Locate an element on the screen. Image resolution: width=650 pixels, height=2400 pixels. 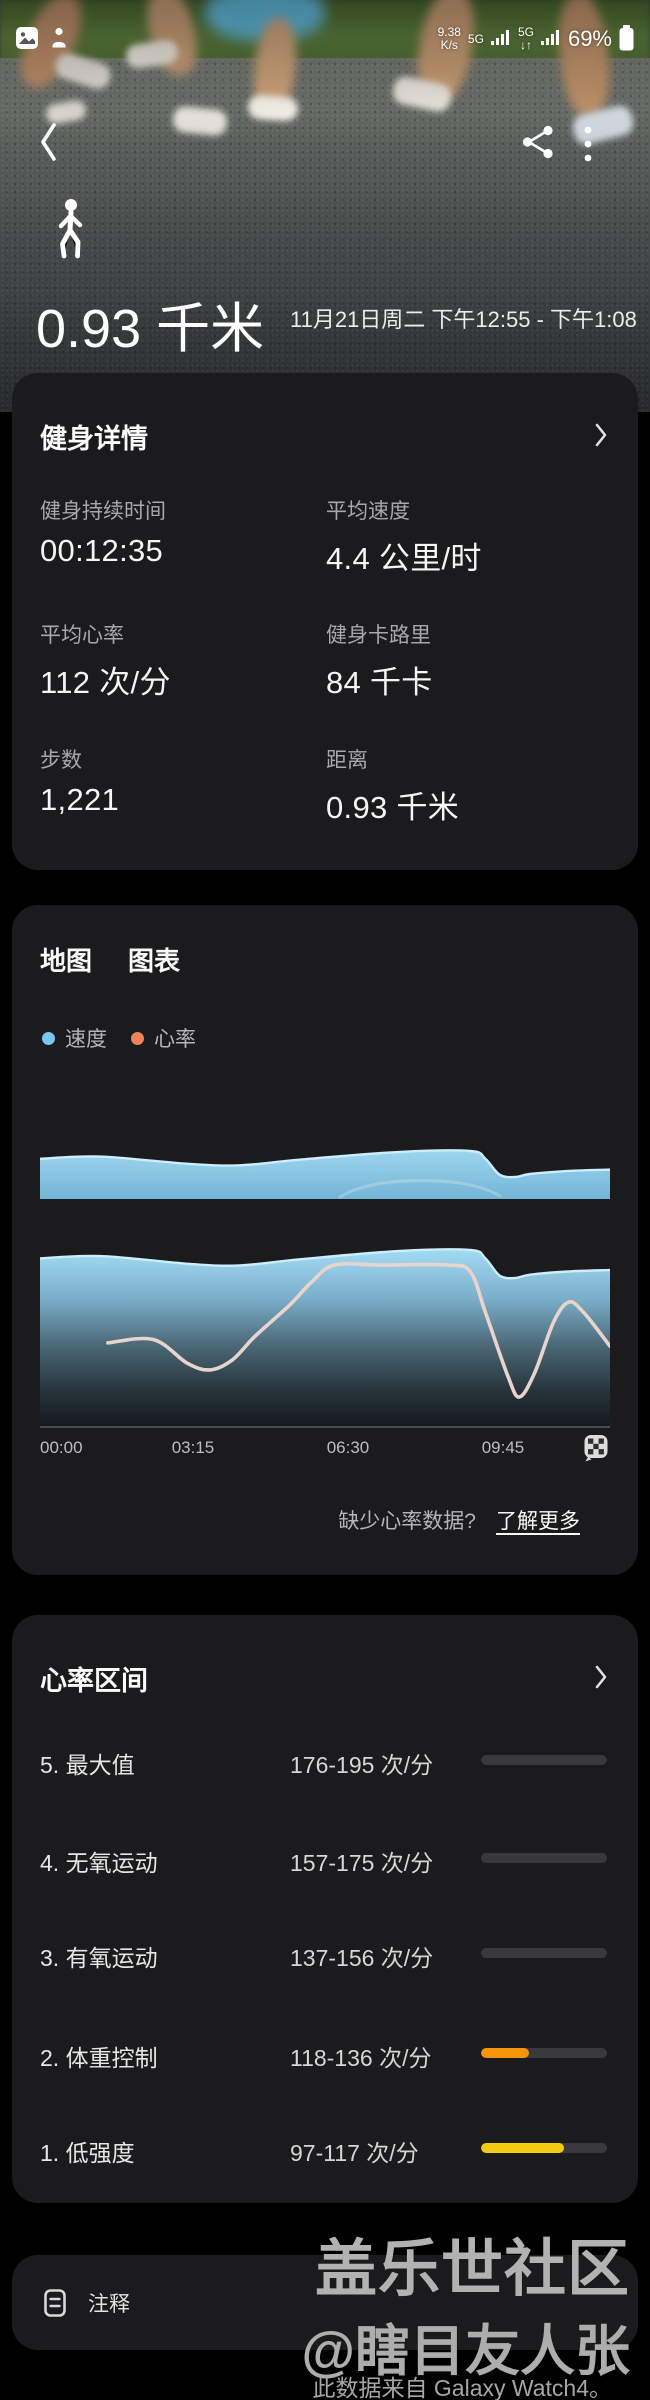
stat-duration: 健身持续时间 00:12:35 is located at coordinates (103, 534).